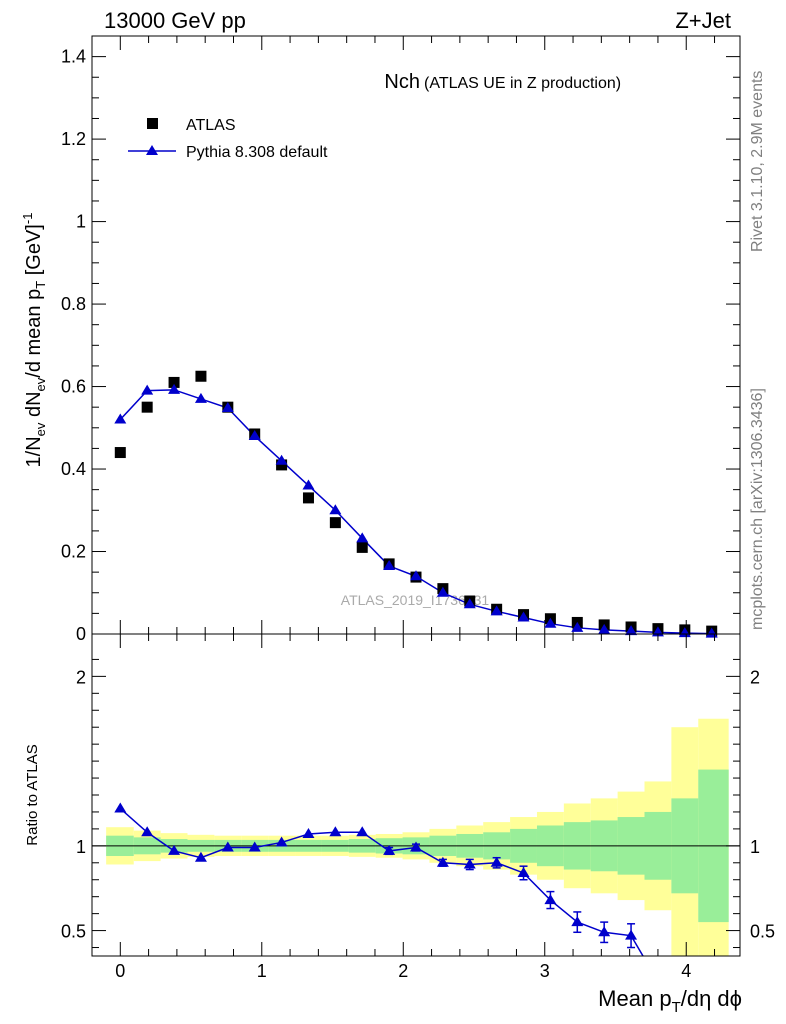 Image resolution: width=786 pixels, height=1024 pixels. Describe the element at coordinates (211, 125) in the screenshot. I see `legend-atlas-label: ATLAS` at that location.